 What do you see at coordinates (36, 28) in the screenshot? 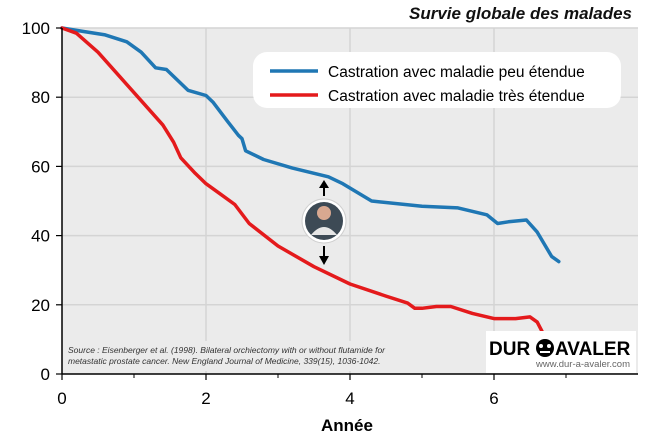
I see `y-tick-label: 100` at bounding box center [36, 28].